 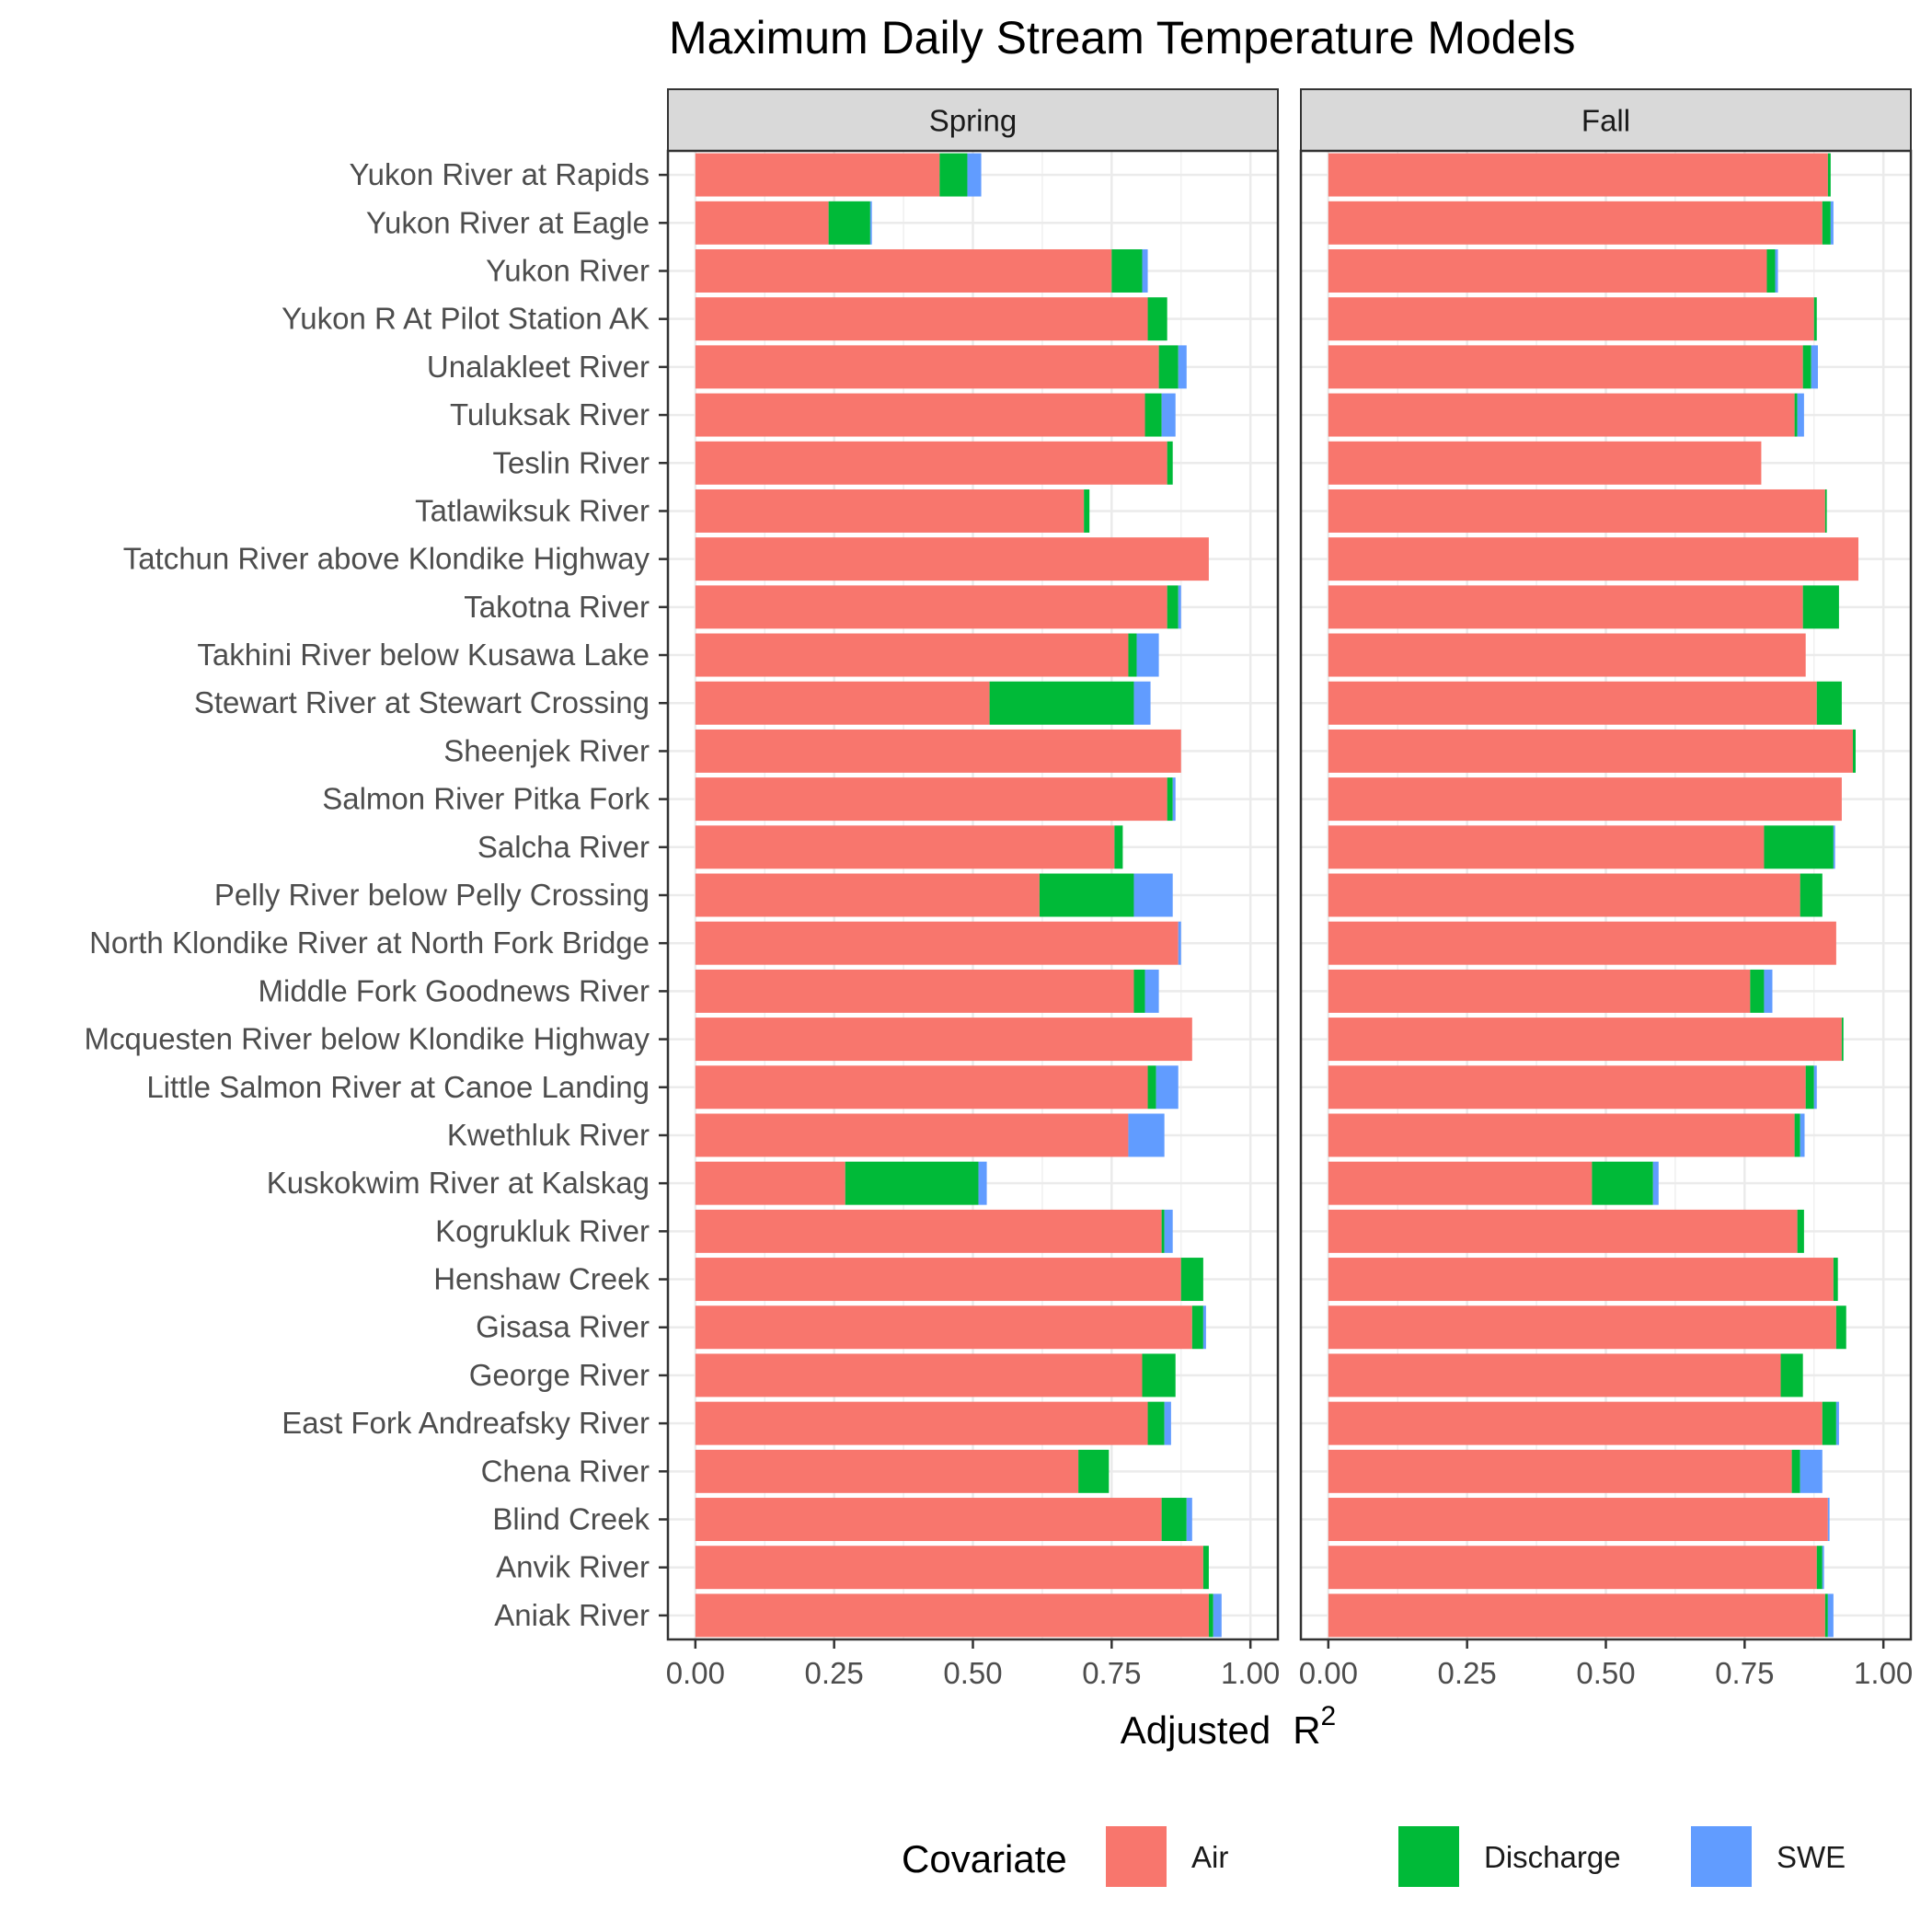 I want to click on legend-key-swe, so click(x=1721, y=1856).